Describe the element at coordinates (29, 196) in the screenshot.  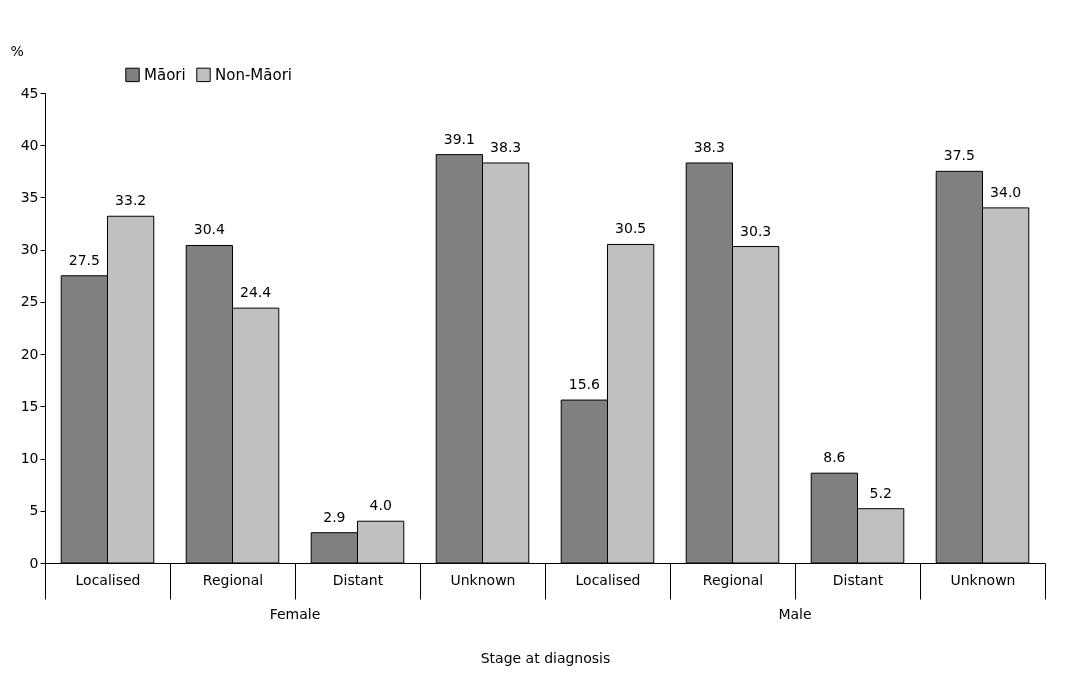
I see `y-tick-label: 35` at that location.